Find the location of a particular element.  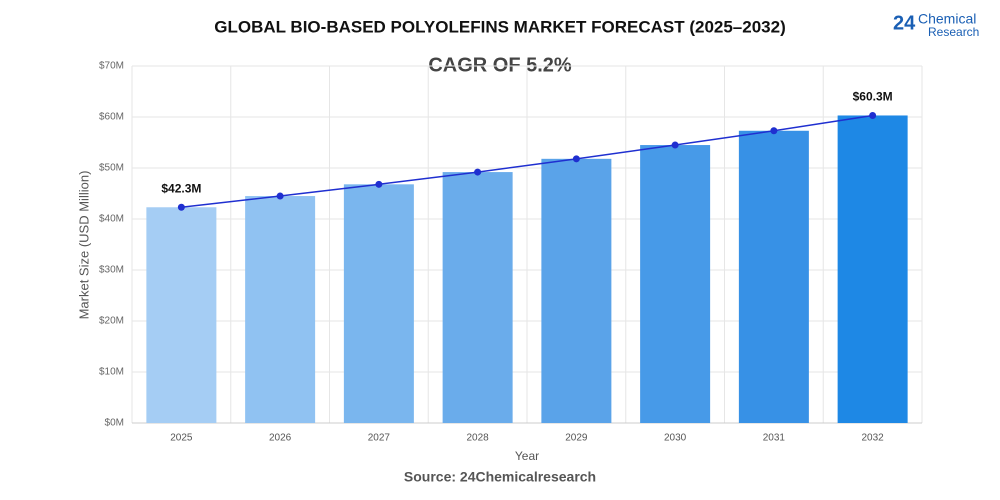

y-tick-label: $20M is located at coordinates (111, 321).